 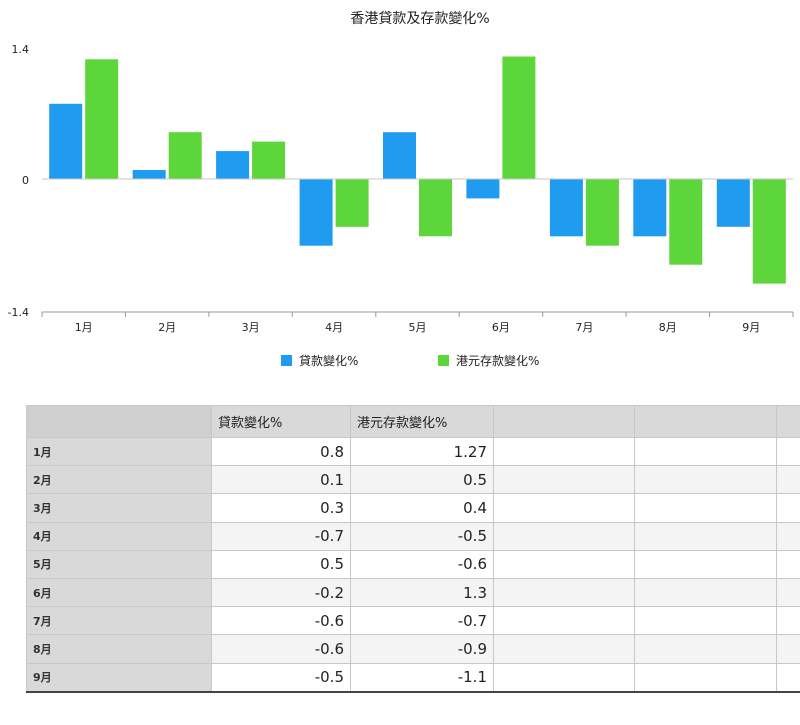 What do you see at coordinates (119, 508) in the screenshot?
I see `row-header-cell: 3月` at bounding box center [119, 508].